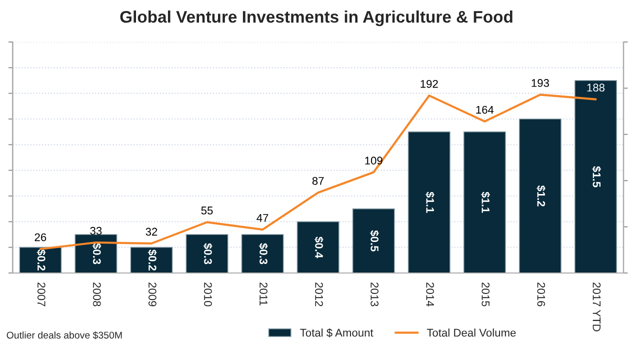 The height and width of the screenshot is (350, 633). What do you see at coordinates (541, 294) in the screenshot?
I see `x-tick-label: 2016` at bounding box center [541, 294].